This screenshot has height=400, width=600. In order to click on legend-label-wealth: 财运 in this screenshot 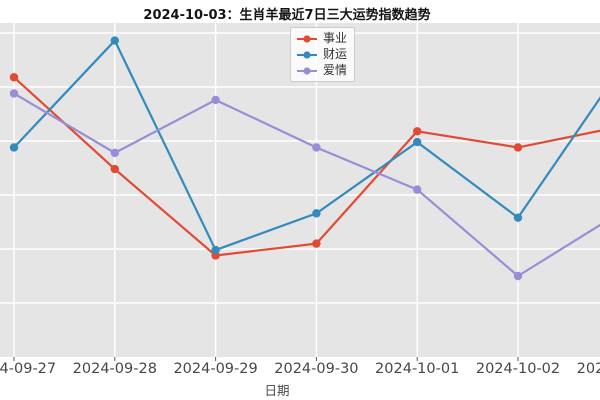, I will do `click(335, 54)`.